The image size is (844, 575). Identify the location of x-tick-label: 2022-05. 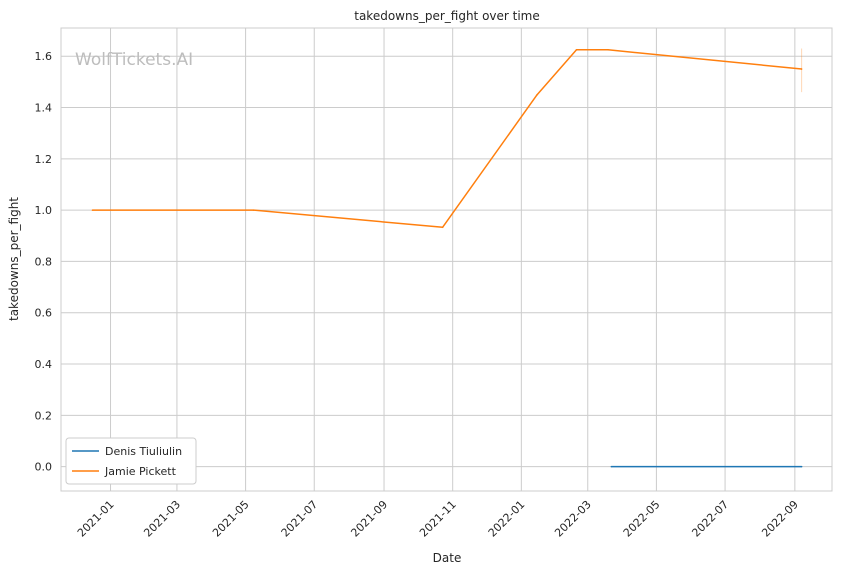
(642, 519).